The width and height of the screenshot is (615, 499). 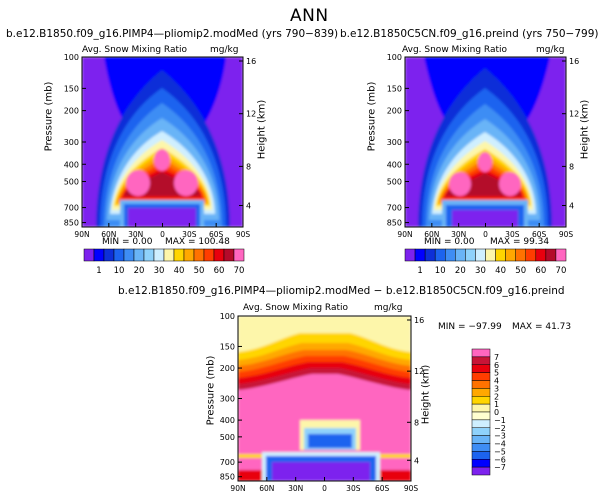 I want to click on panel-2-subtitle: Avg. Snow Mixing Ratio, so click(x=455, y=50).